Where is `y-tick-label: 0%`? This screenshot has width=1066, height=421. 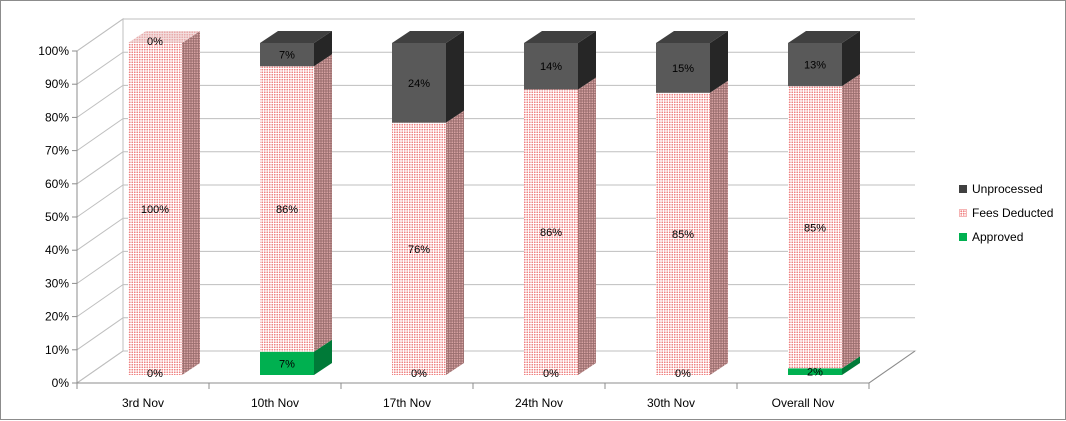 y-tick-label: 0% is located at coordinates (61, 383).